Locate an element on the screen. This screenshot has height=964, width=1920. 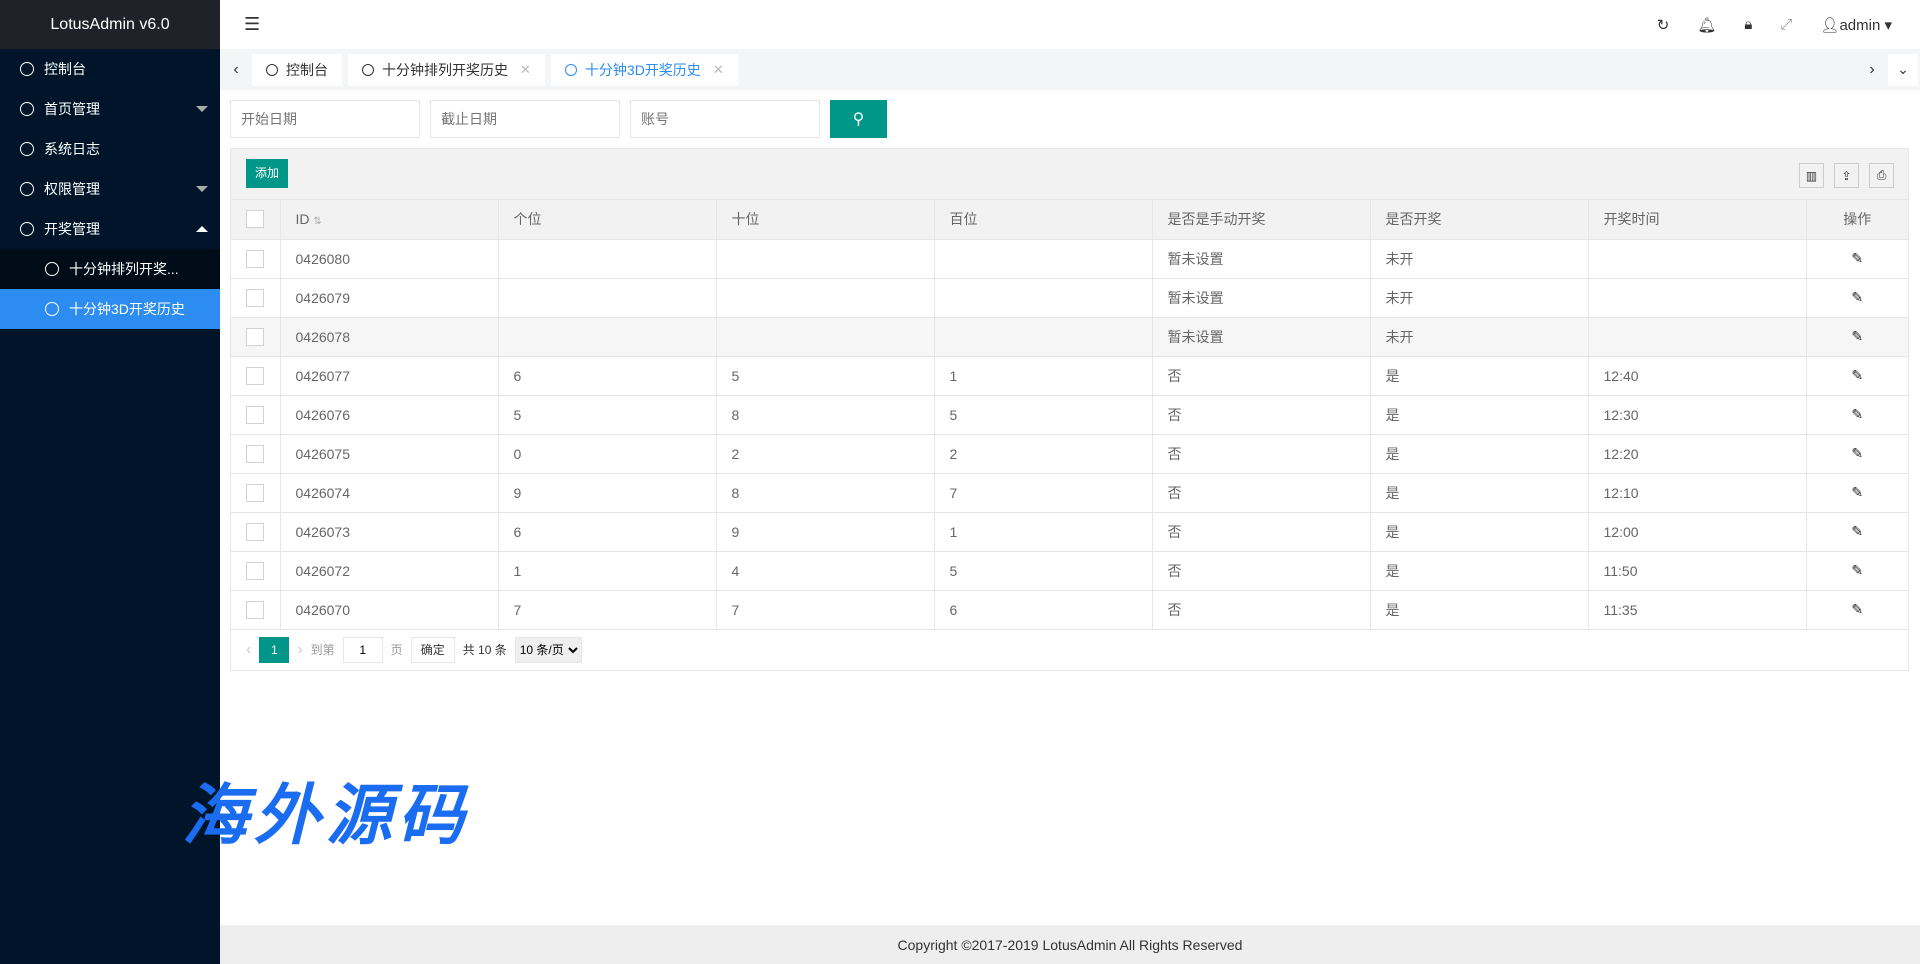
next-page-icon: › is located at coordinates (300, 649).